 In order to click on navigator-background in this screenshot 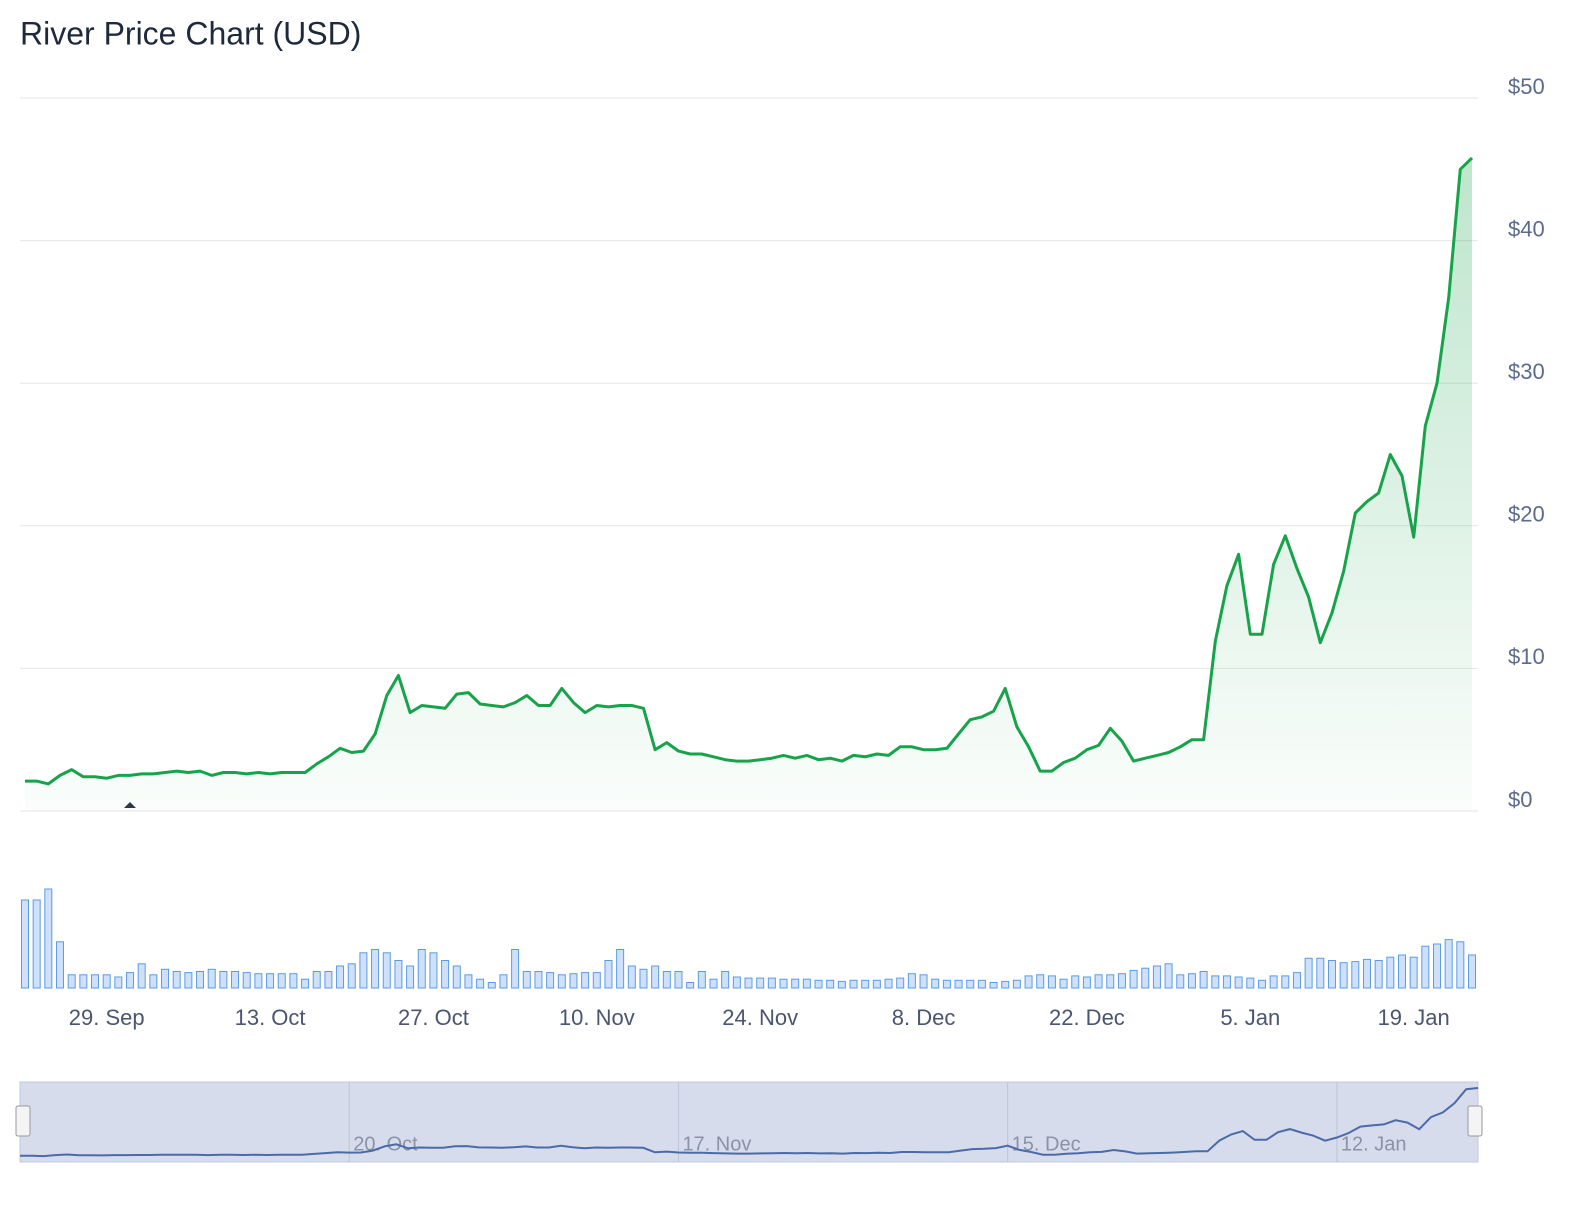, I will do `click(749, 1122)`.